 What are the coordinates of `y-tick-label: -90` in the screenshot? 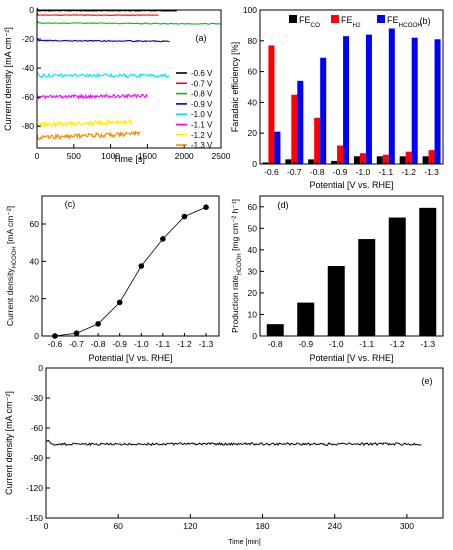 It's located at (37, 458).